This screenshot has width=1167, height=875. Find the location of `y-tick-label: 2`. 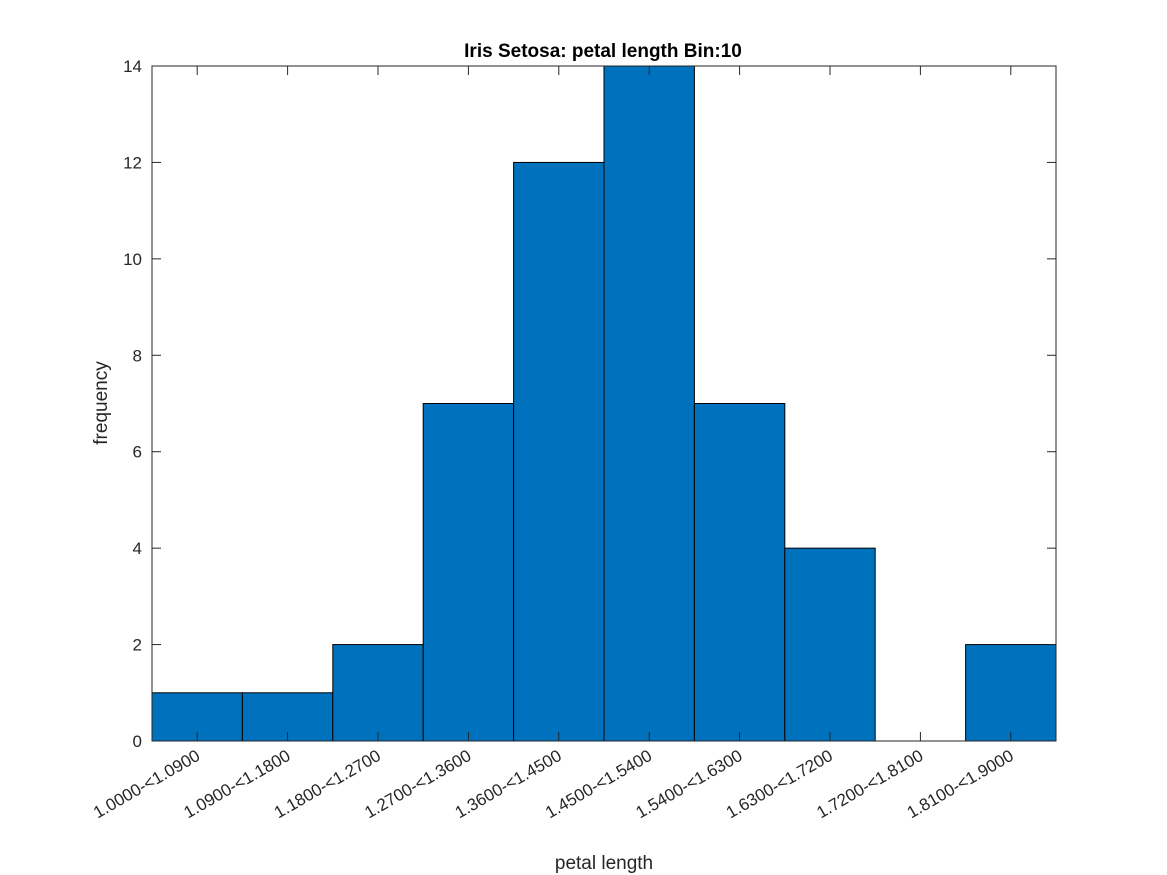

y-tick-label: 2 is located at coordinates (137, 645).